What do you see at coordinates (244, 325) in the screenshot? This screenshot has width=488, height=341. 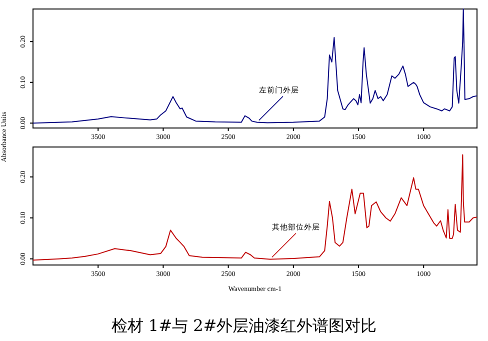 I see `text: 检材 1#与 2#外层油漆红外谱图对比` at bounding box center [244, 325].